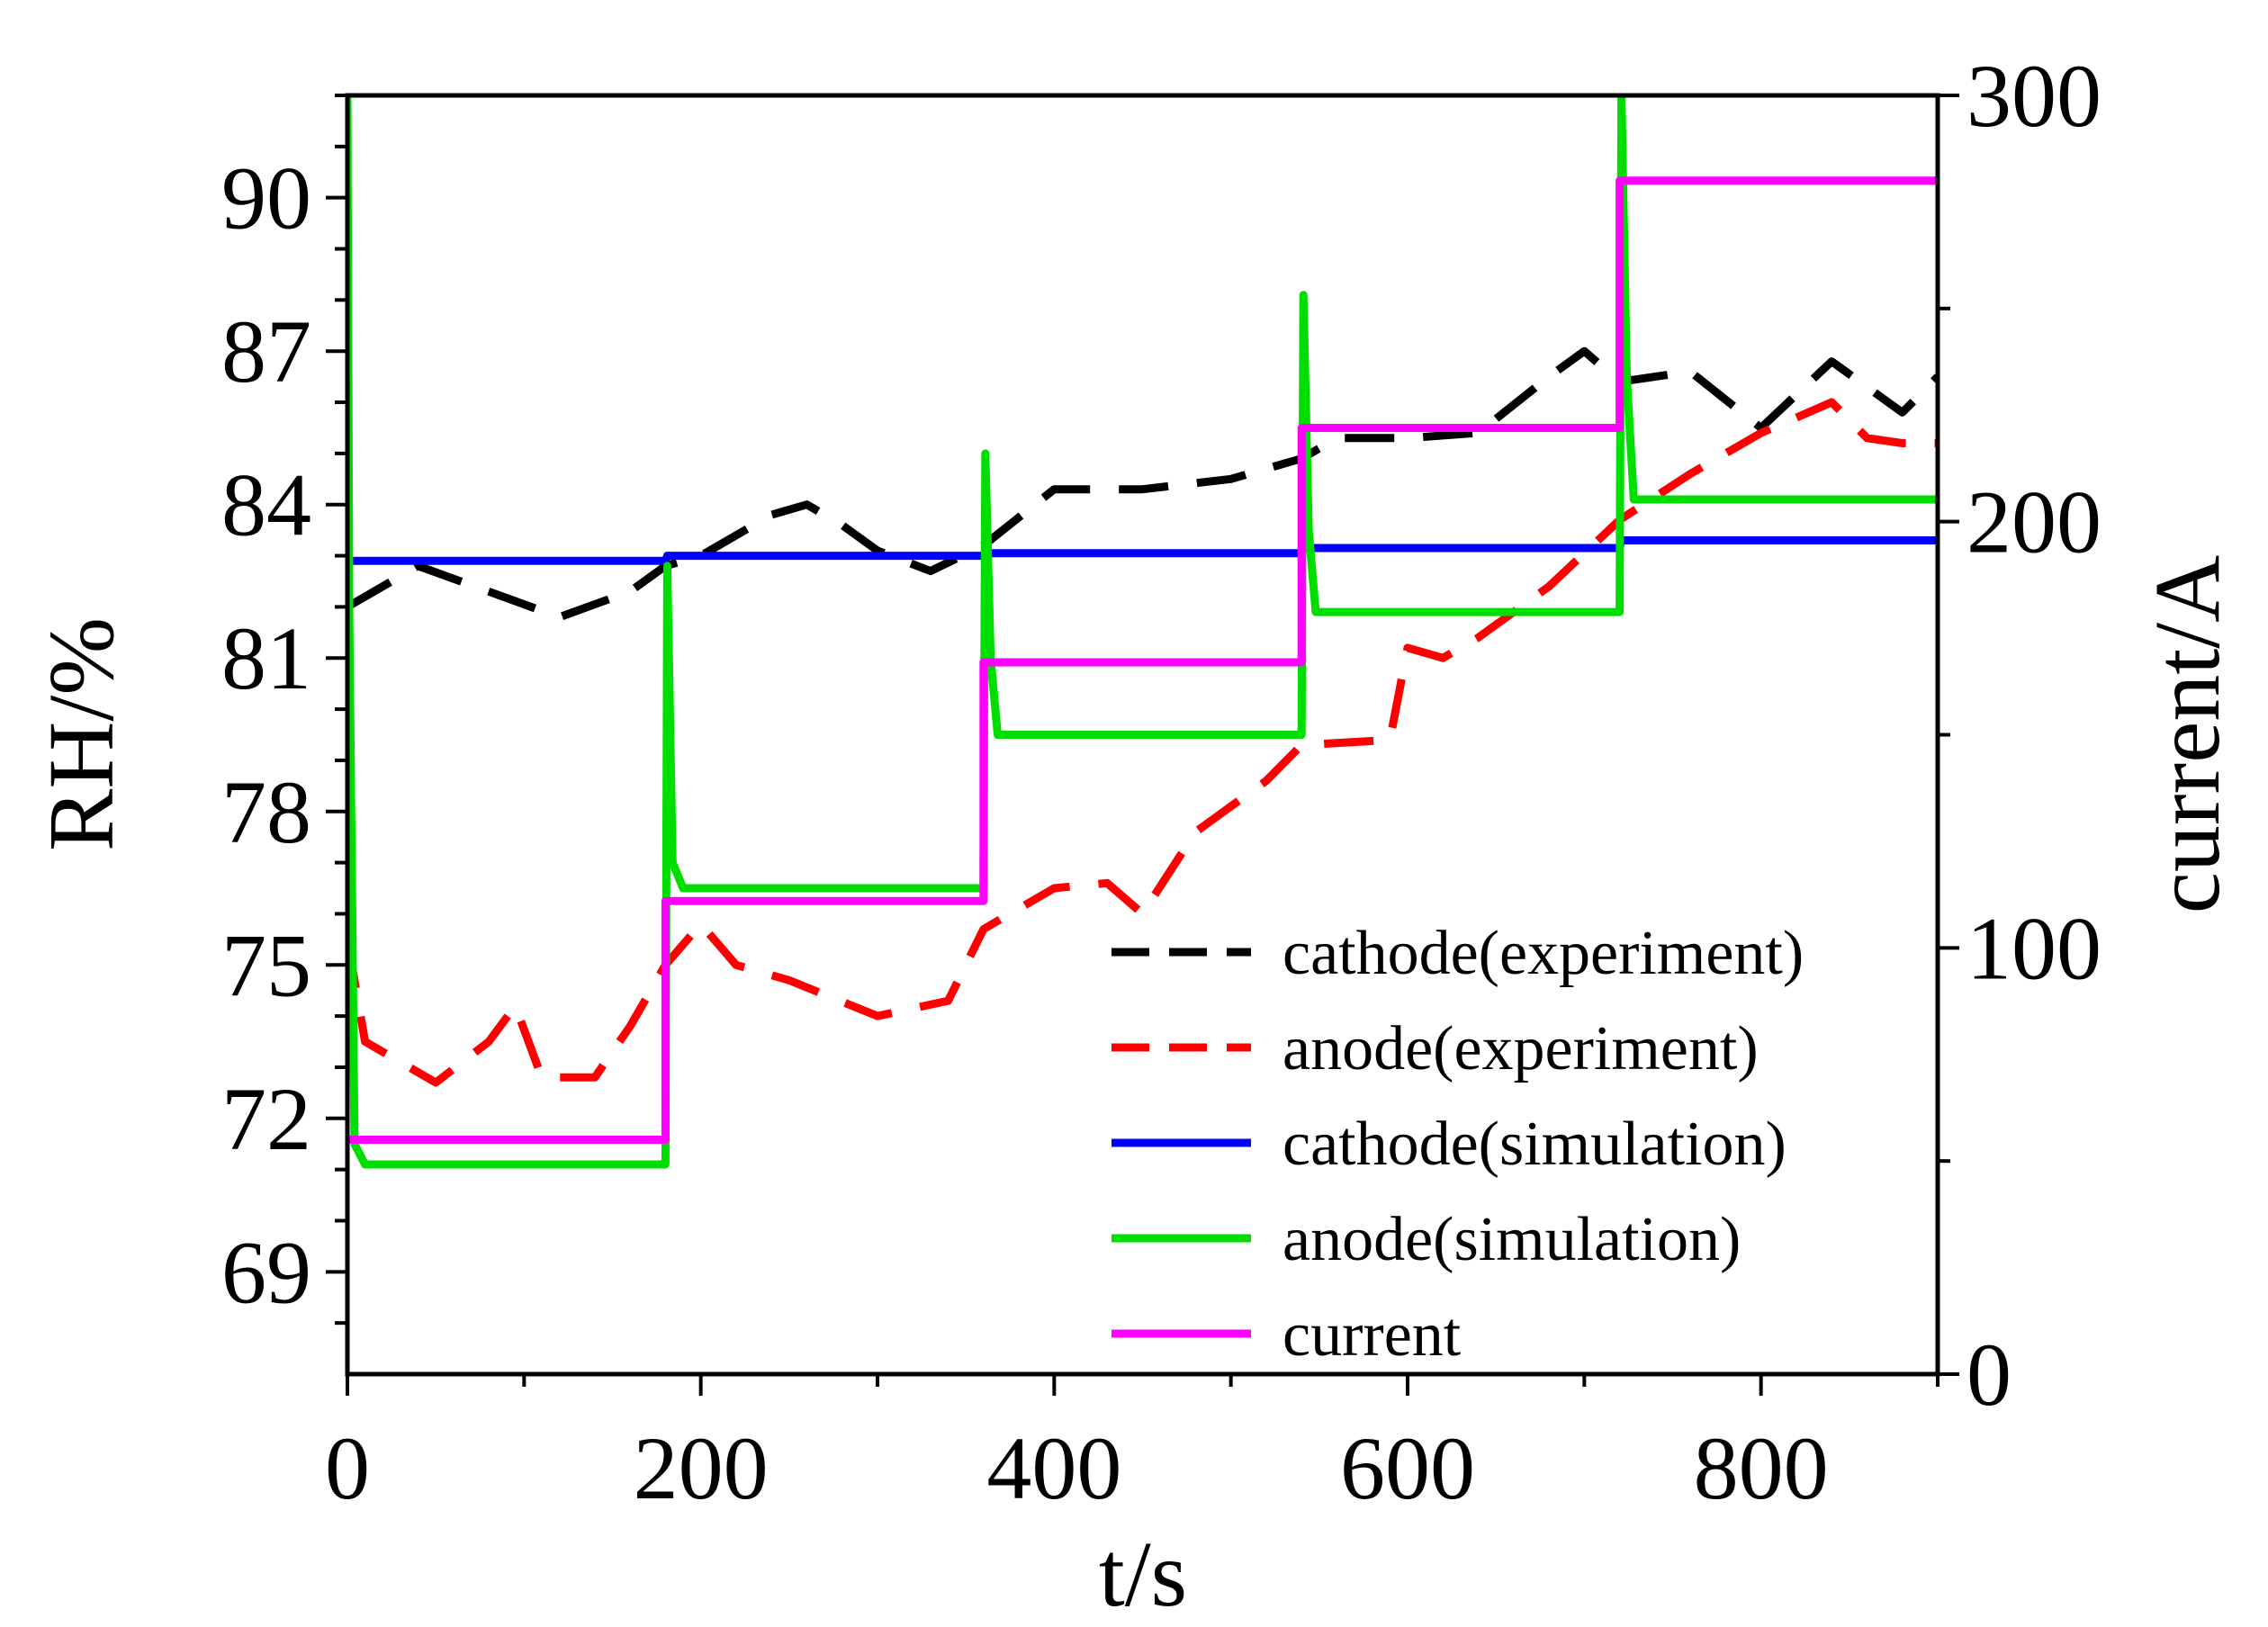  Describe the element at coordinates (1521, 1048) in the screenshot. I see `legend-label: anode(experiment)` at that location.